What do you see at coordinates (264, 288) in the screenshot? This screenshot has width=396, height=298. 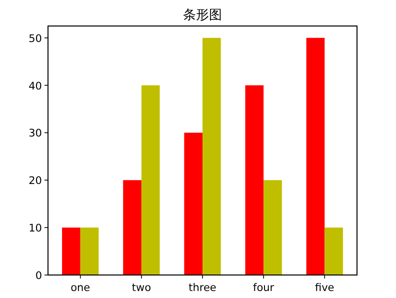 I see `x-tick-label: four` at bounding box center [264, 288].